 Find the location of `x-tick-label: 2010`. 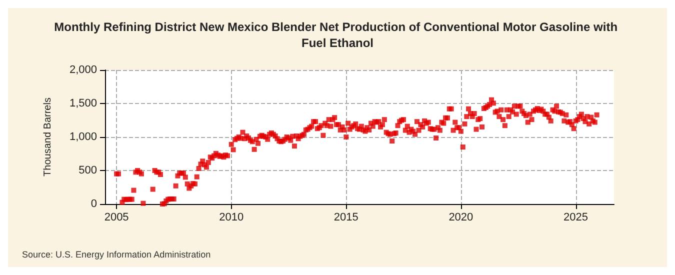

x-tick-label: 2010 is located at coordinates (231, 218).